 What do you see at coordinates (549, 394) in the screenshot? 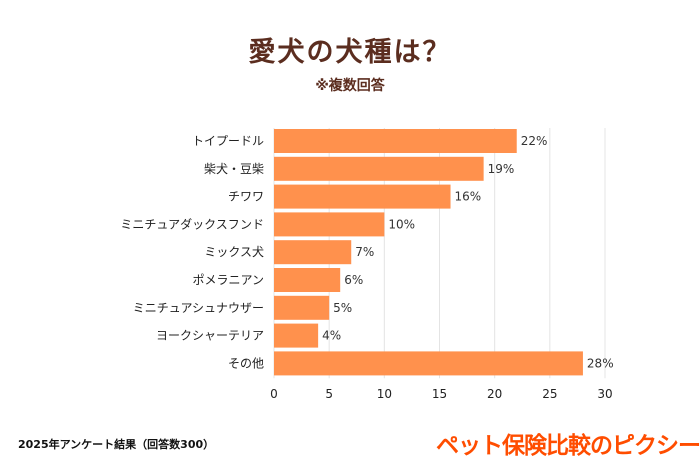
I see `x-tick-label: 25` at bounding box center [549, 394].